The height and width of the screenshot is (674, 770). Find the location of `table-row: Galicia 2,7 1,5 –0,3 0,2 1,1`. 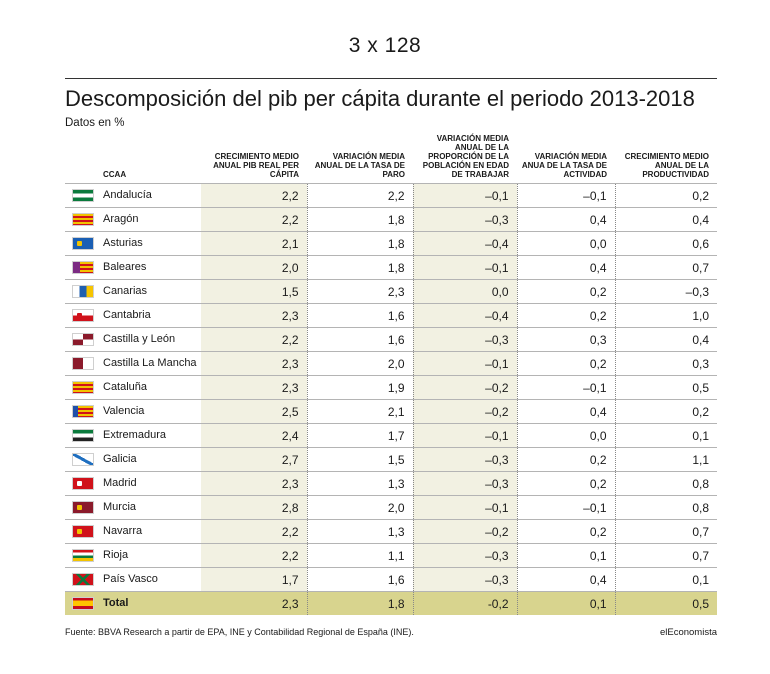

table-row: Galicia 2,7 1,5 –0,3 0,2 1,1 is located at coordinates (391, 459).